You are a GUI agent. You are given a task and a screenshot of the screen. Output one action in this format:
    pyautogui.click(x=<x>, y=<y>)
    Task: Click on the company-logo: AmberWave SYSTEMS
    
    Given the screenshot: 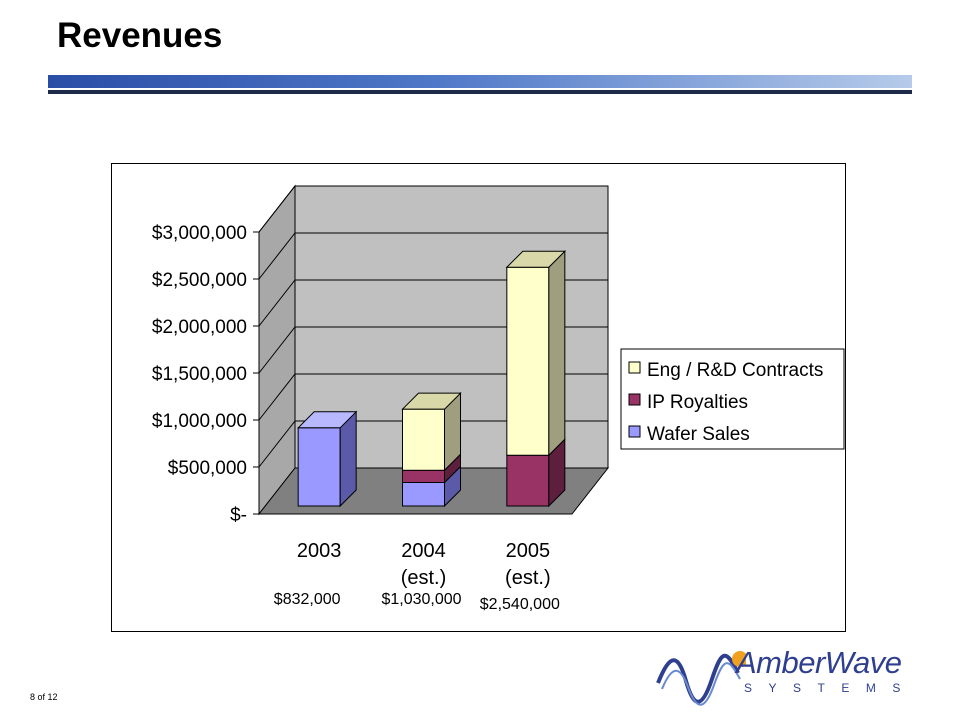 What is the action you would take?
    pyautogui.click(x=781, y=678)
    